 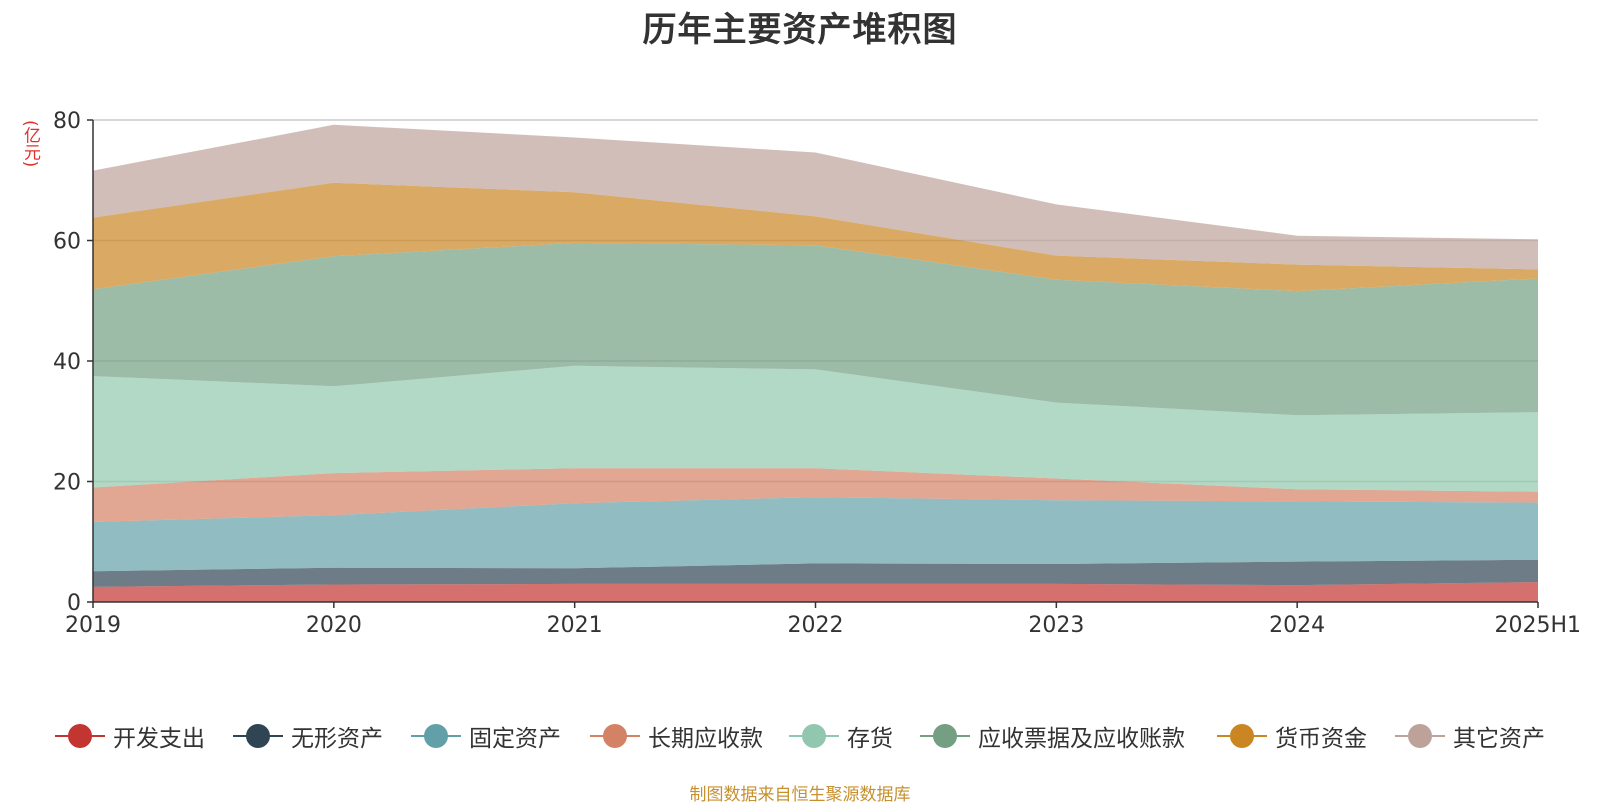 What do you see at coordinates (334, 625) in the screenshot?
I see `x-tick-label-1: 2020` at bounding box center [334, 625].